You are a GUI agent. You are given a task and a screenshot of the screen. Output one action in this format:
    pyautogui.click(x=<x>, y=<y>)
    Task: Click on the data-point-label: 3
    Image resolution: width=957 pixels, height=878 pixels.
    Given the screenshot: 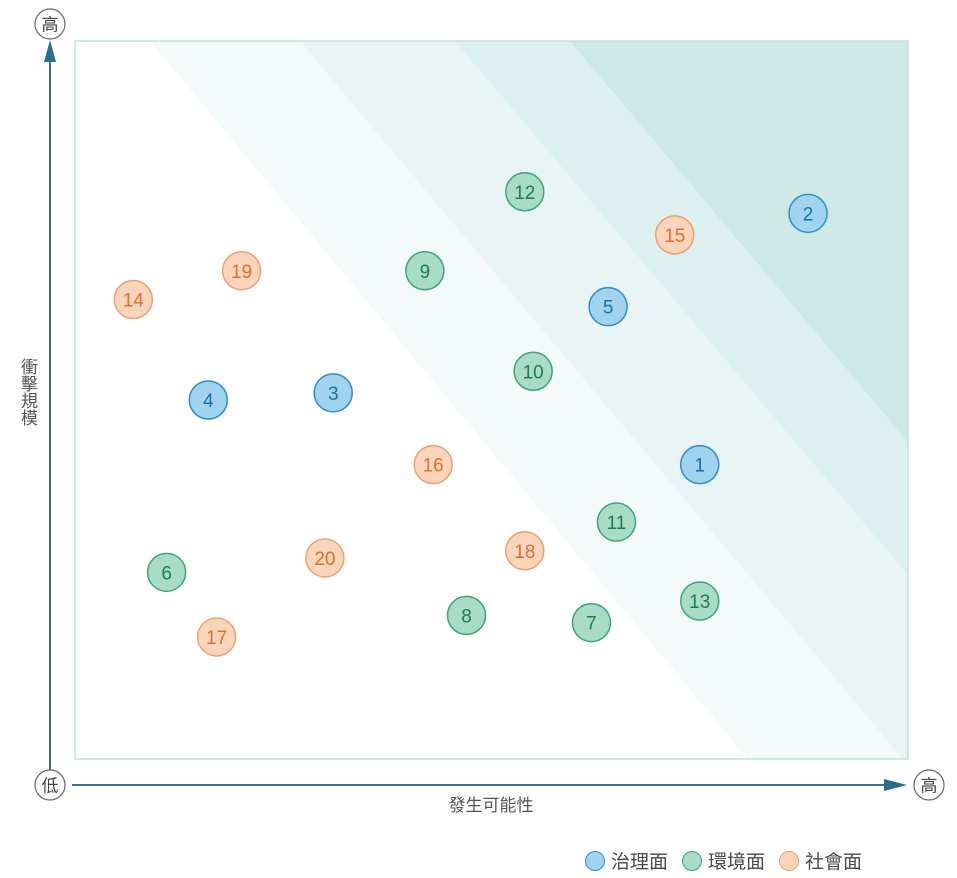 What is the action you would take?
    pyautogui.click(x=333, y=394)
    